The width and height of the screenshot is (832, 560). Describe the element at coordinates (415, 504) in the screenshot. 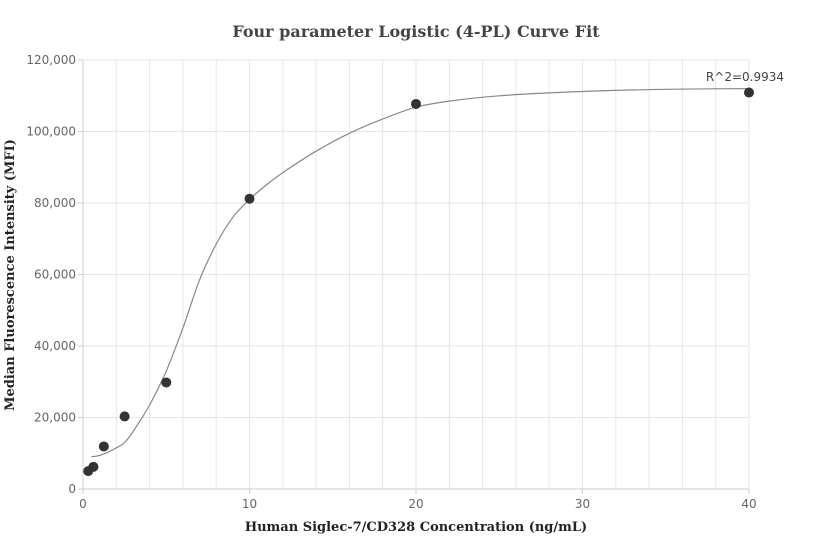

I see `x-tick-label: 20` at that location.